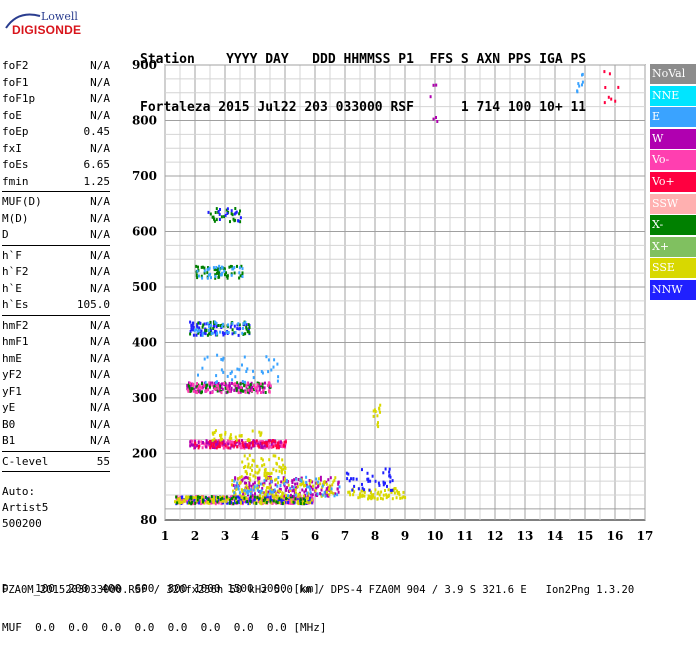 This screenshot has width=700, height=647. What do you see at coordinates (56, 66) in the screenshot?
I see `param-row: foF2 N/A` at bounding box center [56, 66].